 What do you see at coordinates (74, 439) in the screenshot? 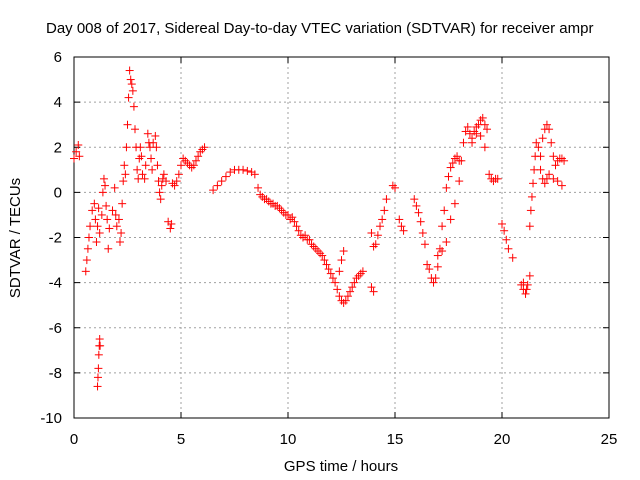
I see `x-tick-label: 0` at bounding box center [74, 439].